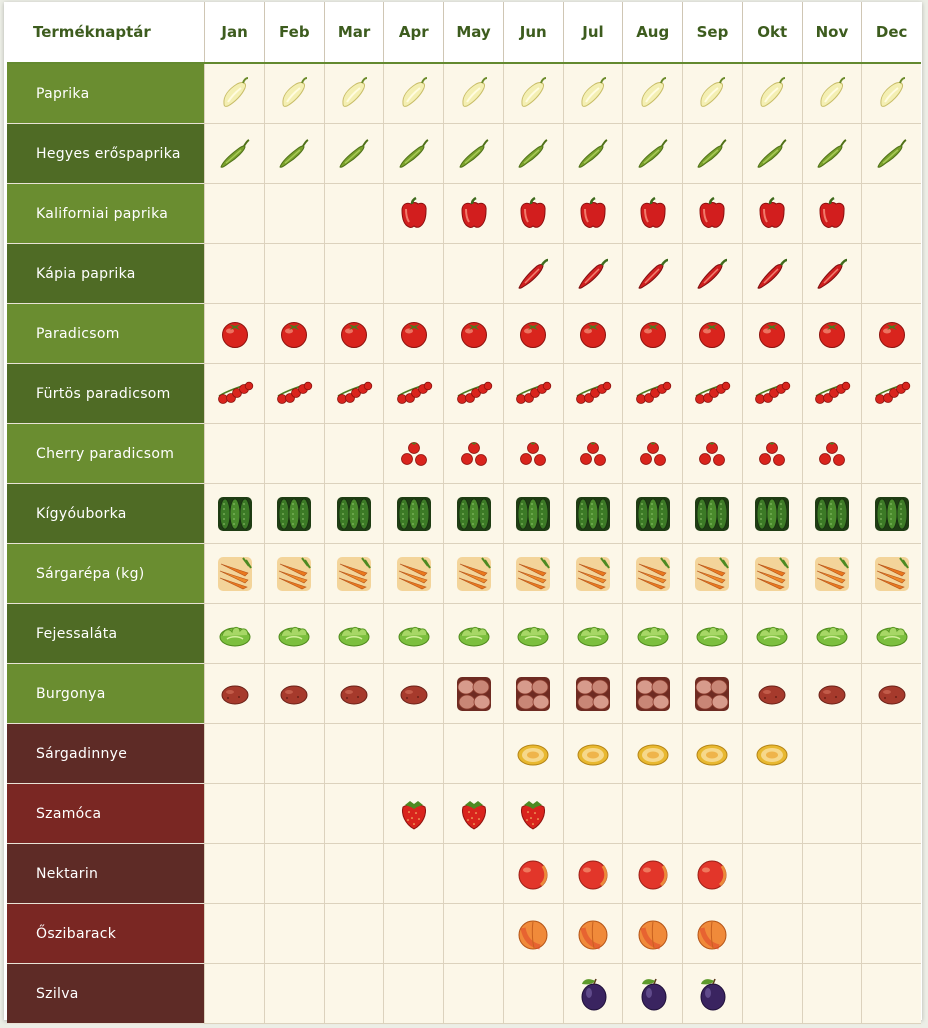  I want to click on product-row: Sárgadinnye, so click(464, 754).